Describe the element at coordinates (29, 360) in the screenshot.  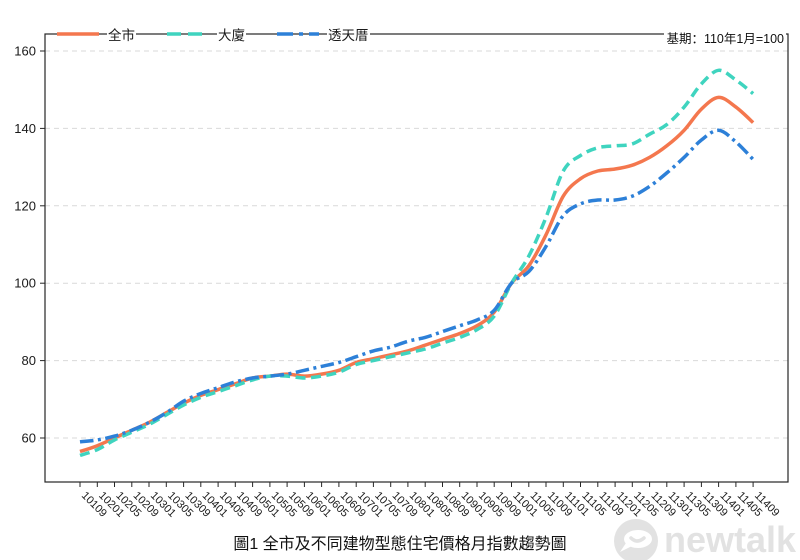
I see `y-tick-label: 80` at that location.